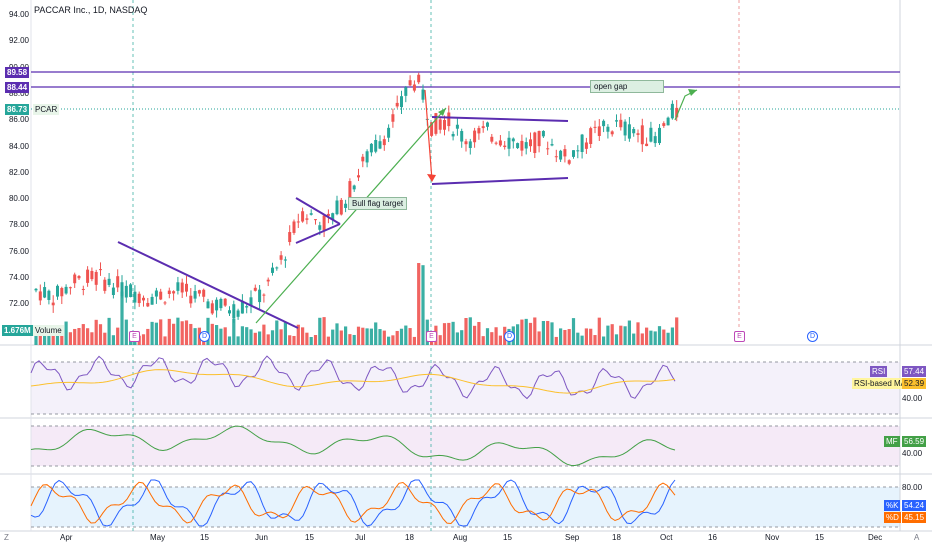 The image size is (932, 550). Describe the element at coordinates (442, 112) in the screenshot. I see `arrowhead` at that location.